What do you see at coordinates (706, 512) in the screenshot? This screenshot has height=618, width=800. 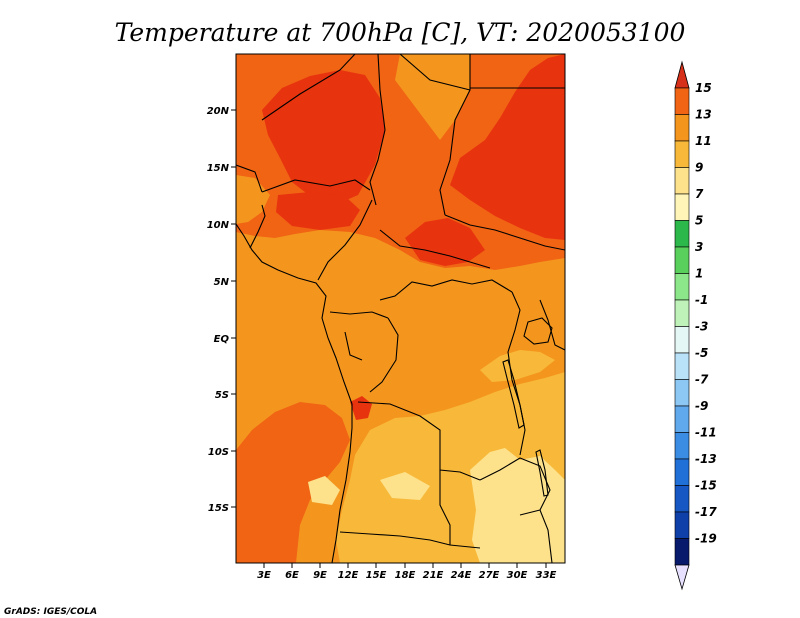 I see `colorbar-label: -17` at bounding box center [706, 512].